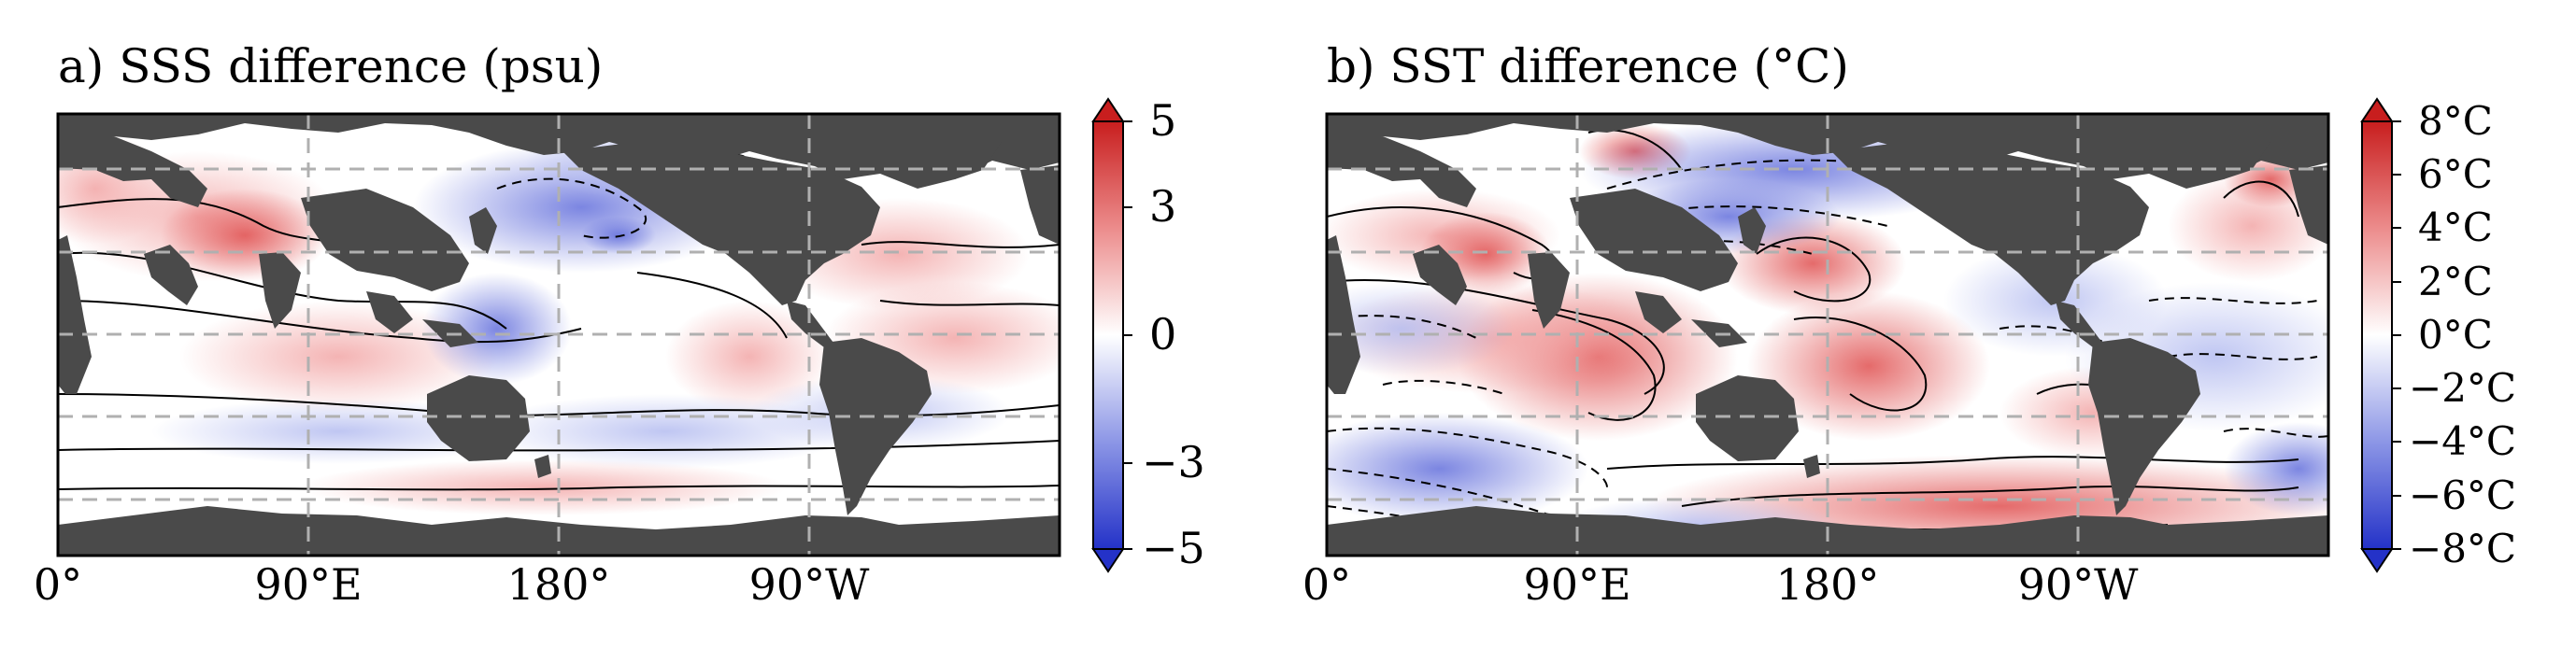  Describe the element at coordinates (1173, 462) in the screenshot. I see `panel-a-cbar-tick: −3` at that location.